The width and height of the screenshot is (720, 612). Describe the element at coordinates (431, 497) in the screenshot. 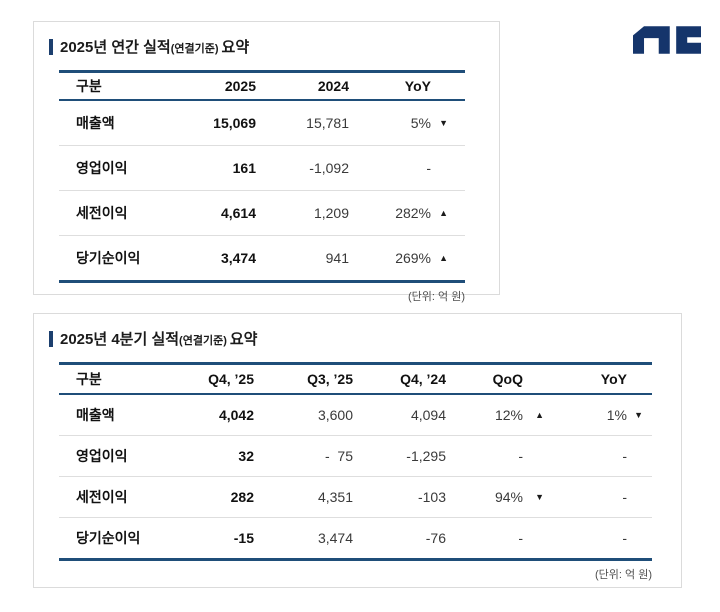

I see `value-q4-24: -103` at that location.